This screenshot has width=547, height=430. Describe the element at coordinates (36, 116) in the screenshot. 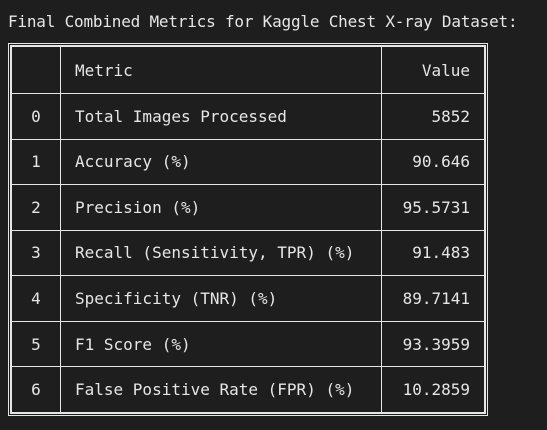

I see `row-index: 0` at that location.